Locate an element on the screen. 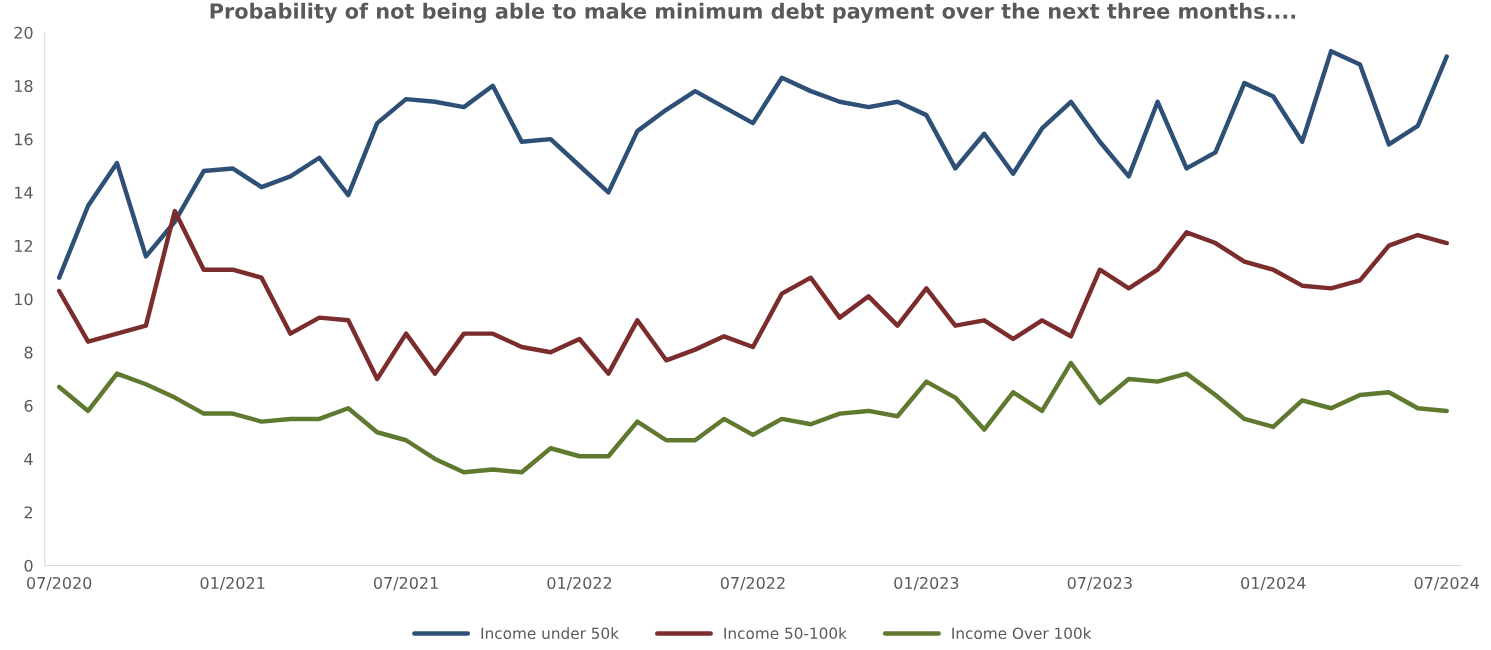 This screenshot has width=1491, height=650. x-tick-label: 01/2023 is located at coordinates (926, 583).